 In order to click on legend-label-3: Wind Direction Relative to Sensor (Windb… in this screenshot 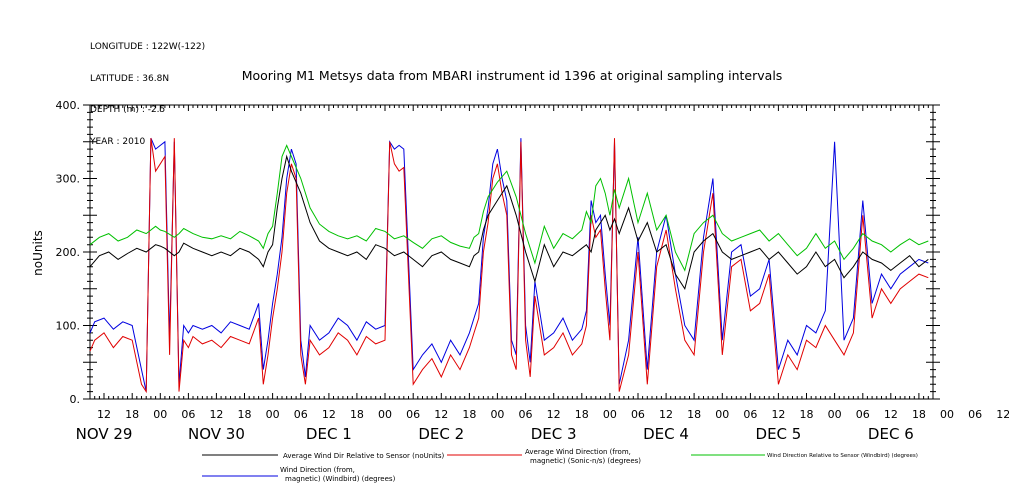, I will do `click(842, 456)`.